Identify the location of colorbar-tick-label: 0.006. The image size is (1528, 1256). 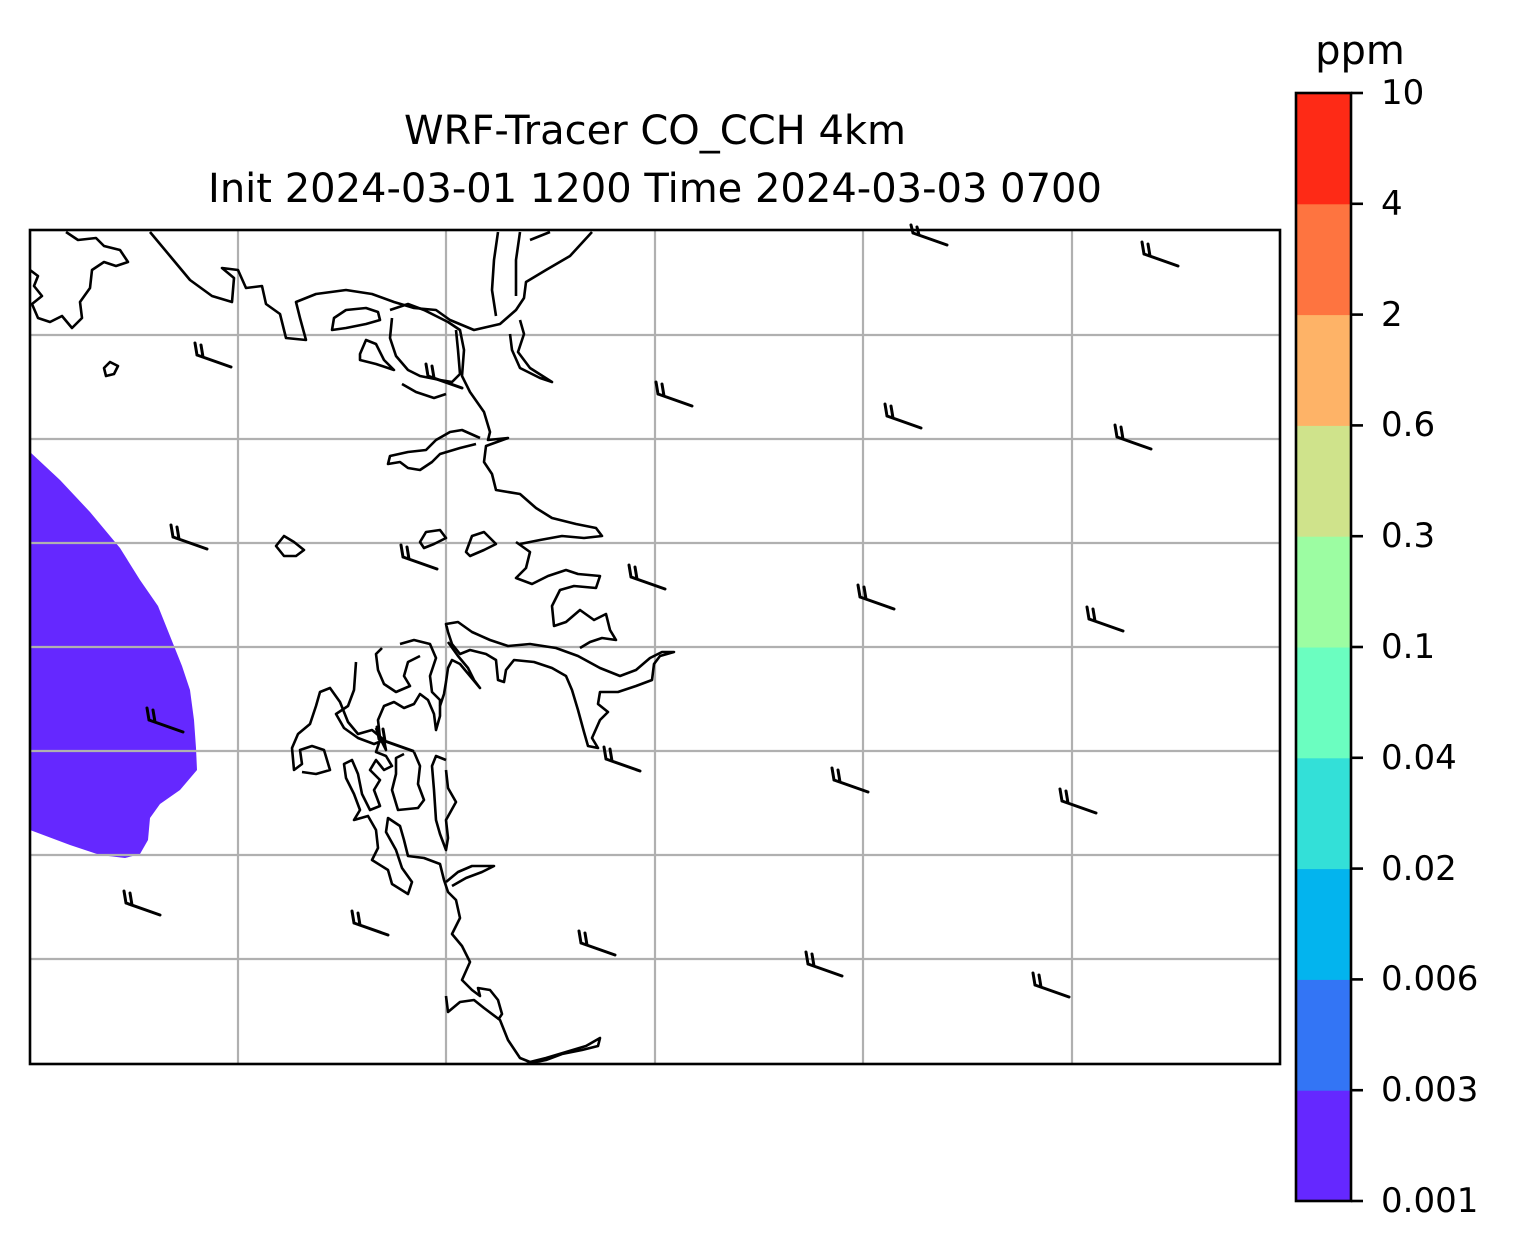
(1430, 979).